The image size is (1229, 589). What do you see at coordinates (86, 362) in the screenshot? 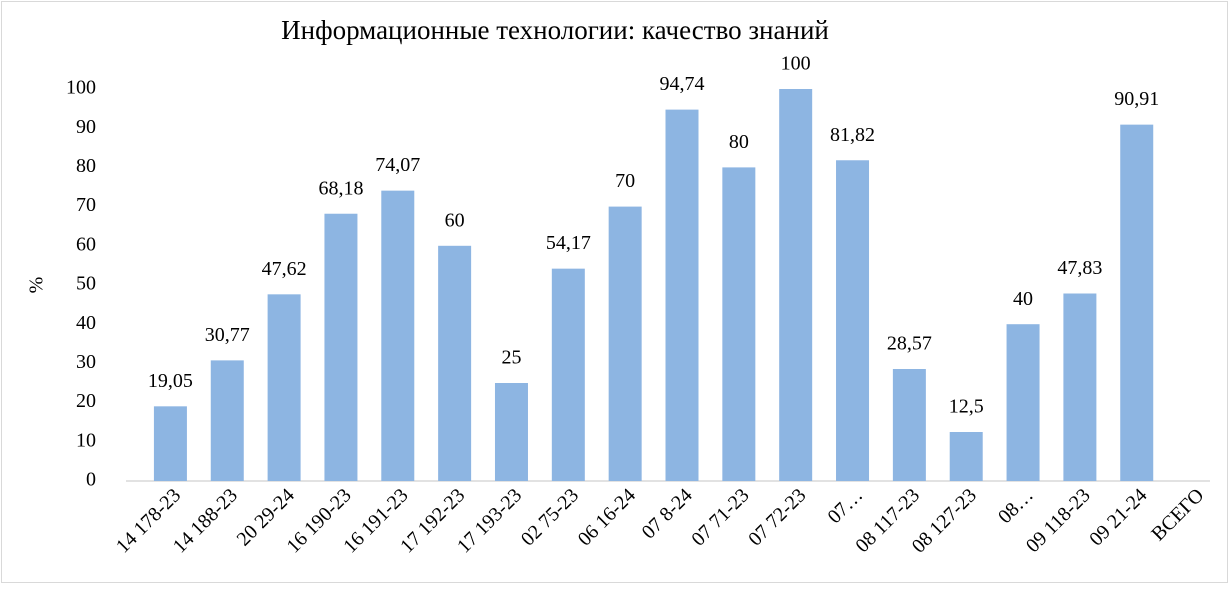
I see `y-tick-label: 30` at bounding box center [86, 362].